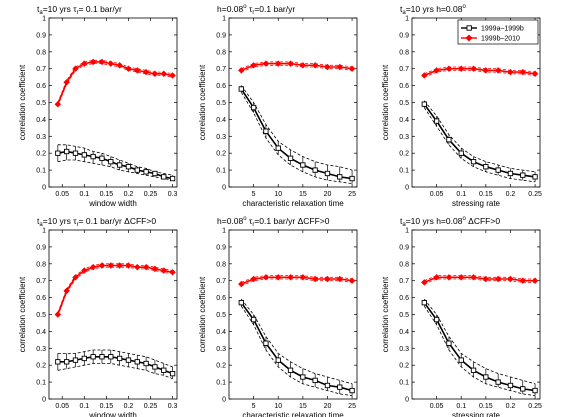 The width and height of the screenshot is (567, 417). Describe the element at coordinates (328, 194) in the screenshot. I see `x-tick-label: 20` at that location.